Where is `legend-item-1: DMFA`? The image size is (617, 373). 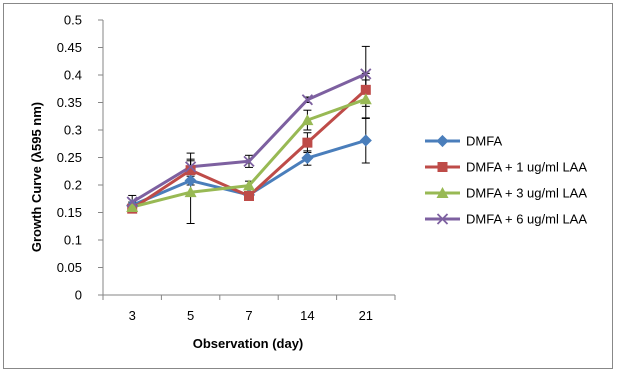
legend-item-1: DMFA is located at coordinates (463, 141).